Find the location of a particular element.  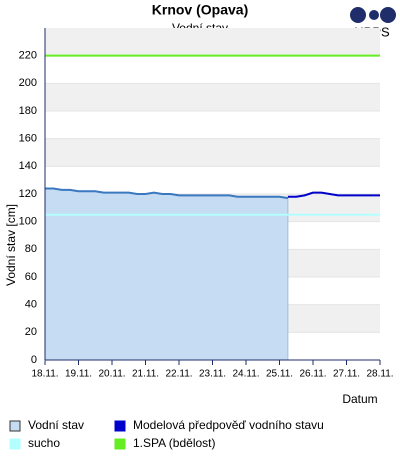

chart-title: Krnov (Opava) is located at coordinates (200, 10).